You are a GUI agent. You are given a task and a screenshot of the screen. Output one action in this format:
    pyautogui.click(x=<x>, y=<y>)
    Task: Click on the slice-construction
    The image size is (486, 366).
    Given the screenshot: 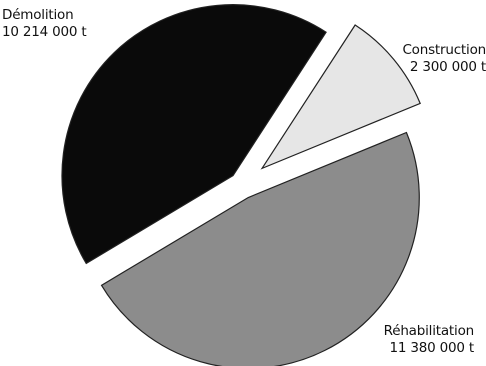 What is the action you would take?
    pyautogui.click(x=340, y=97)
    